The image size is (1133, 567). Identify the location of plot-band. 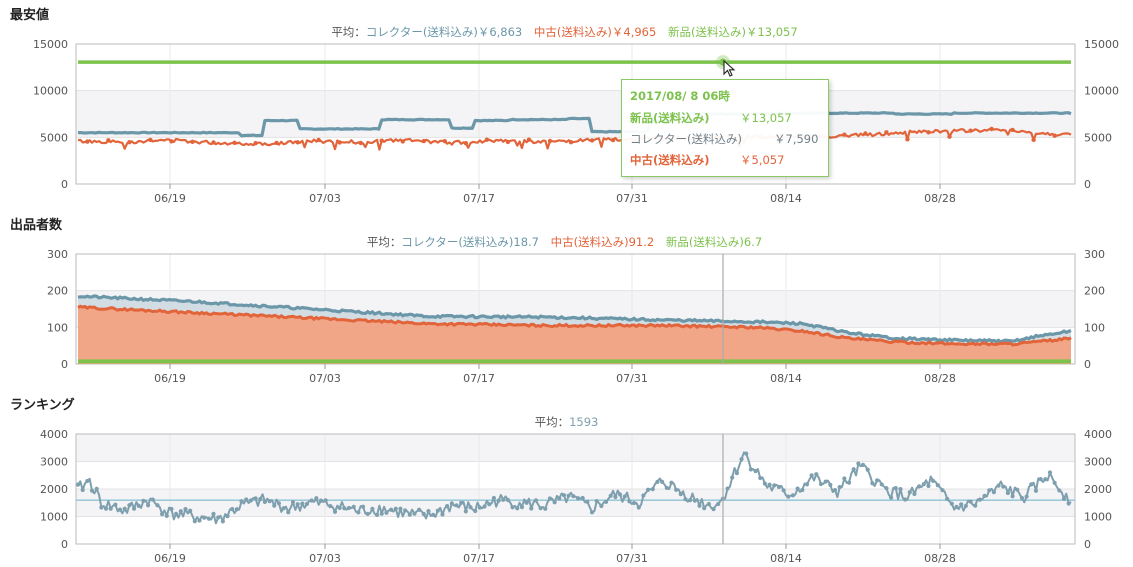
(575, 530).